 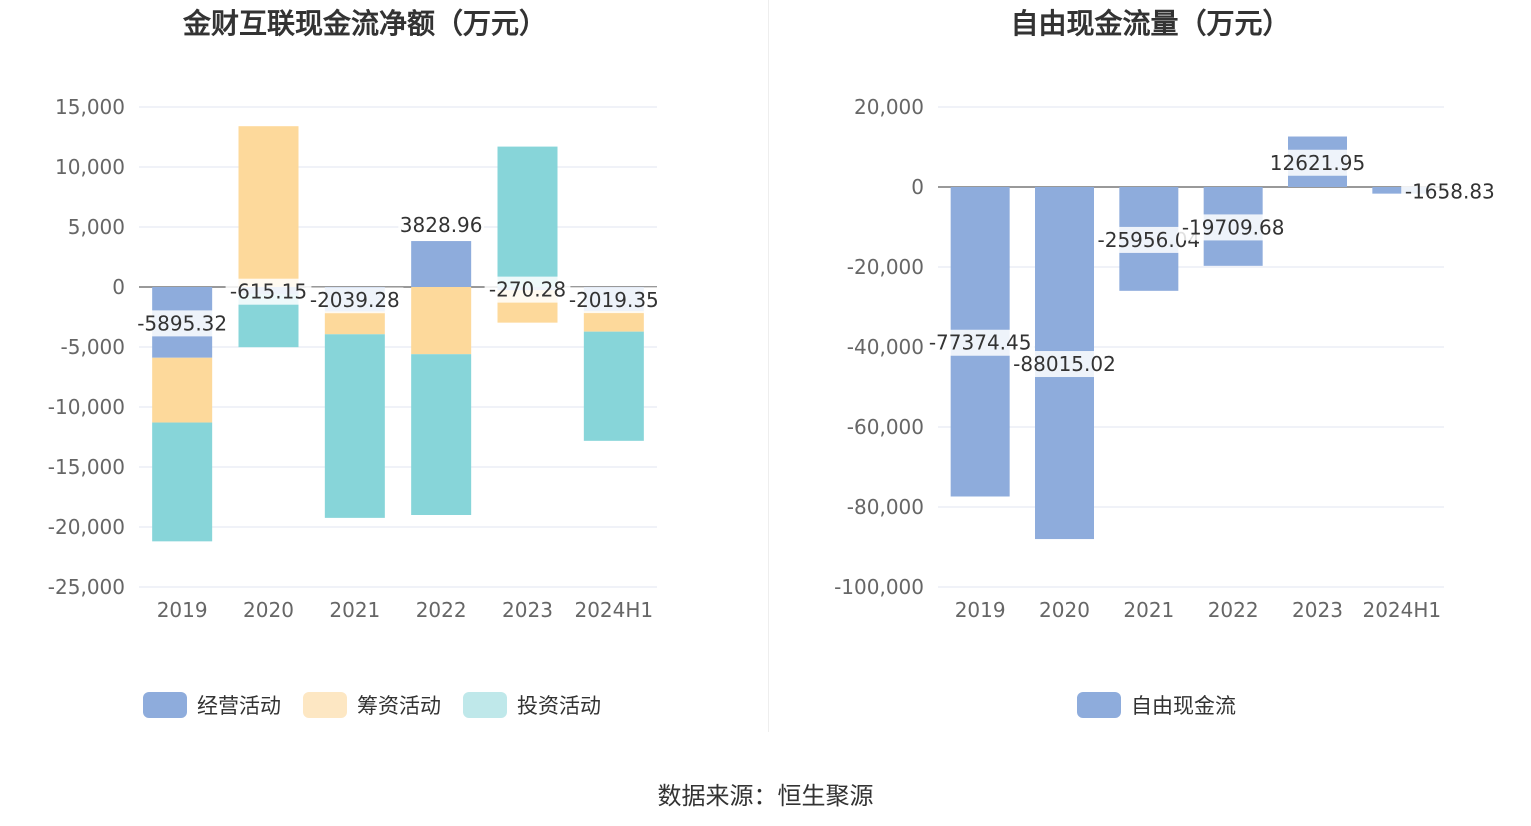 I want to click on fcf-x-tick-label: 2020, so click(x=1064, y=610).